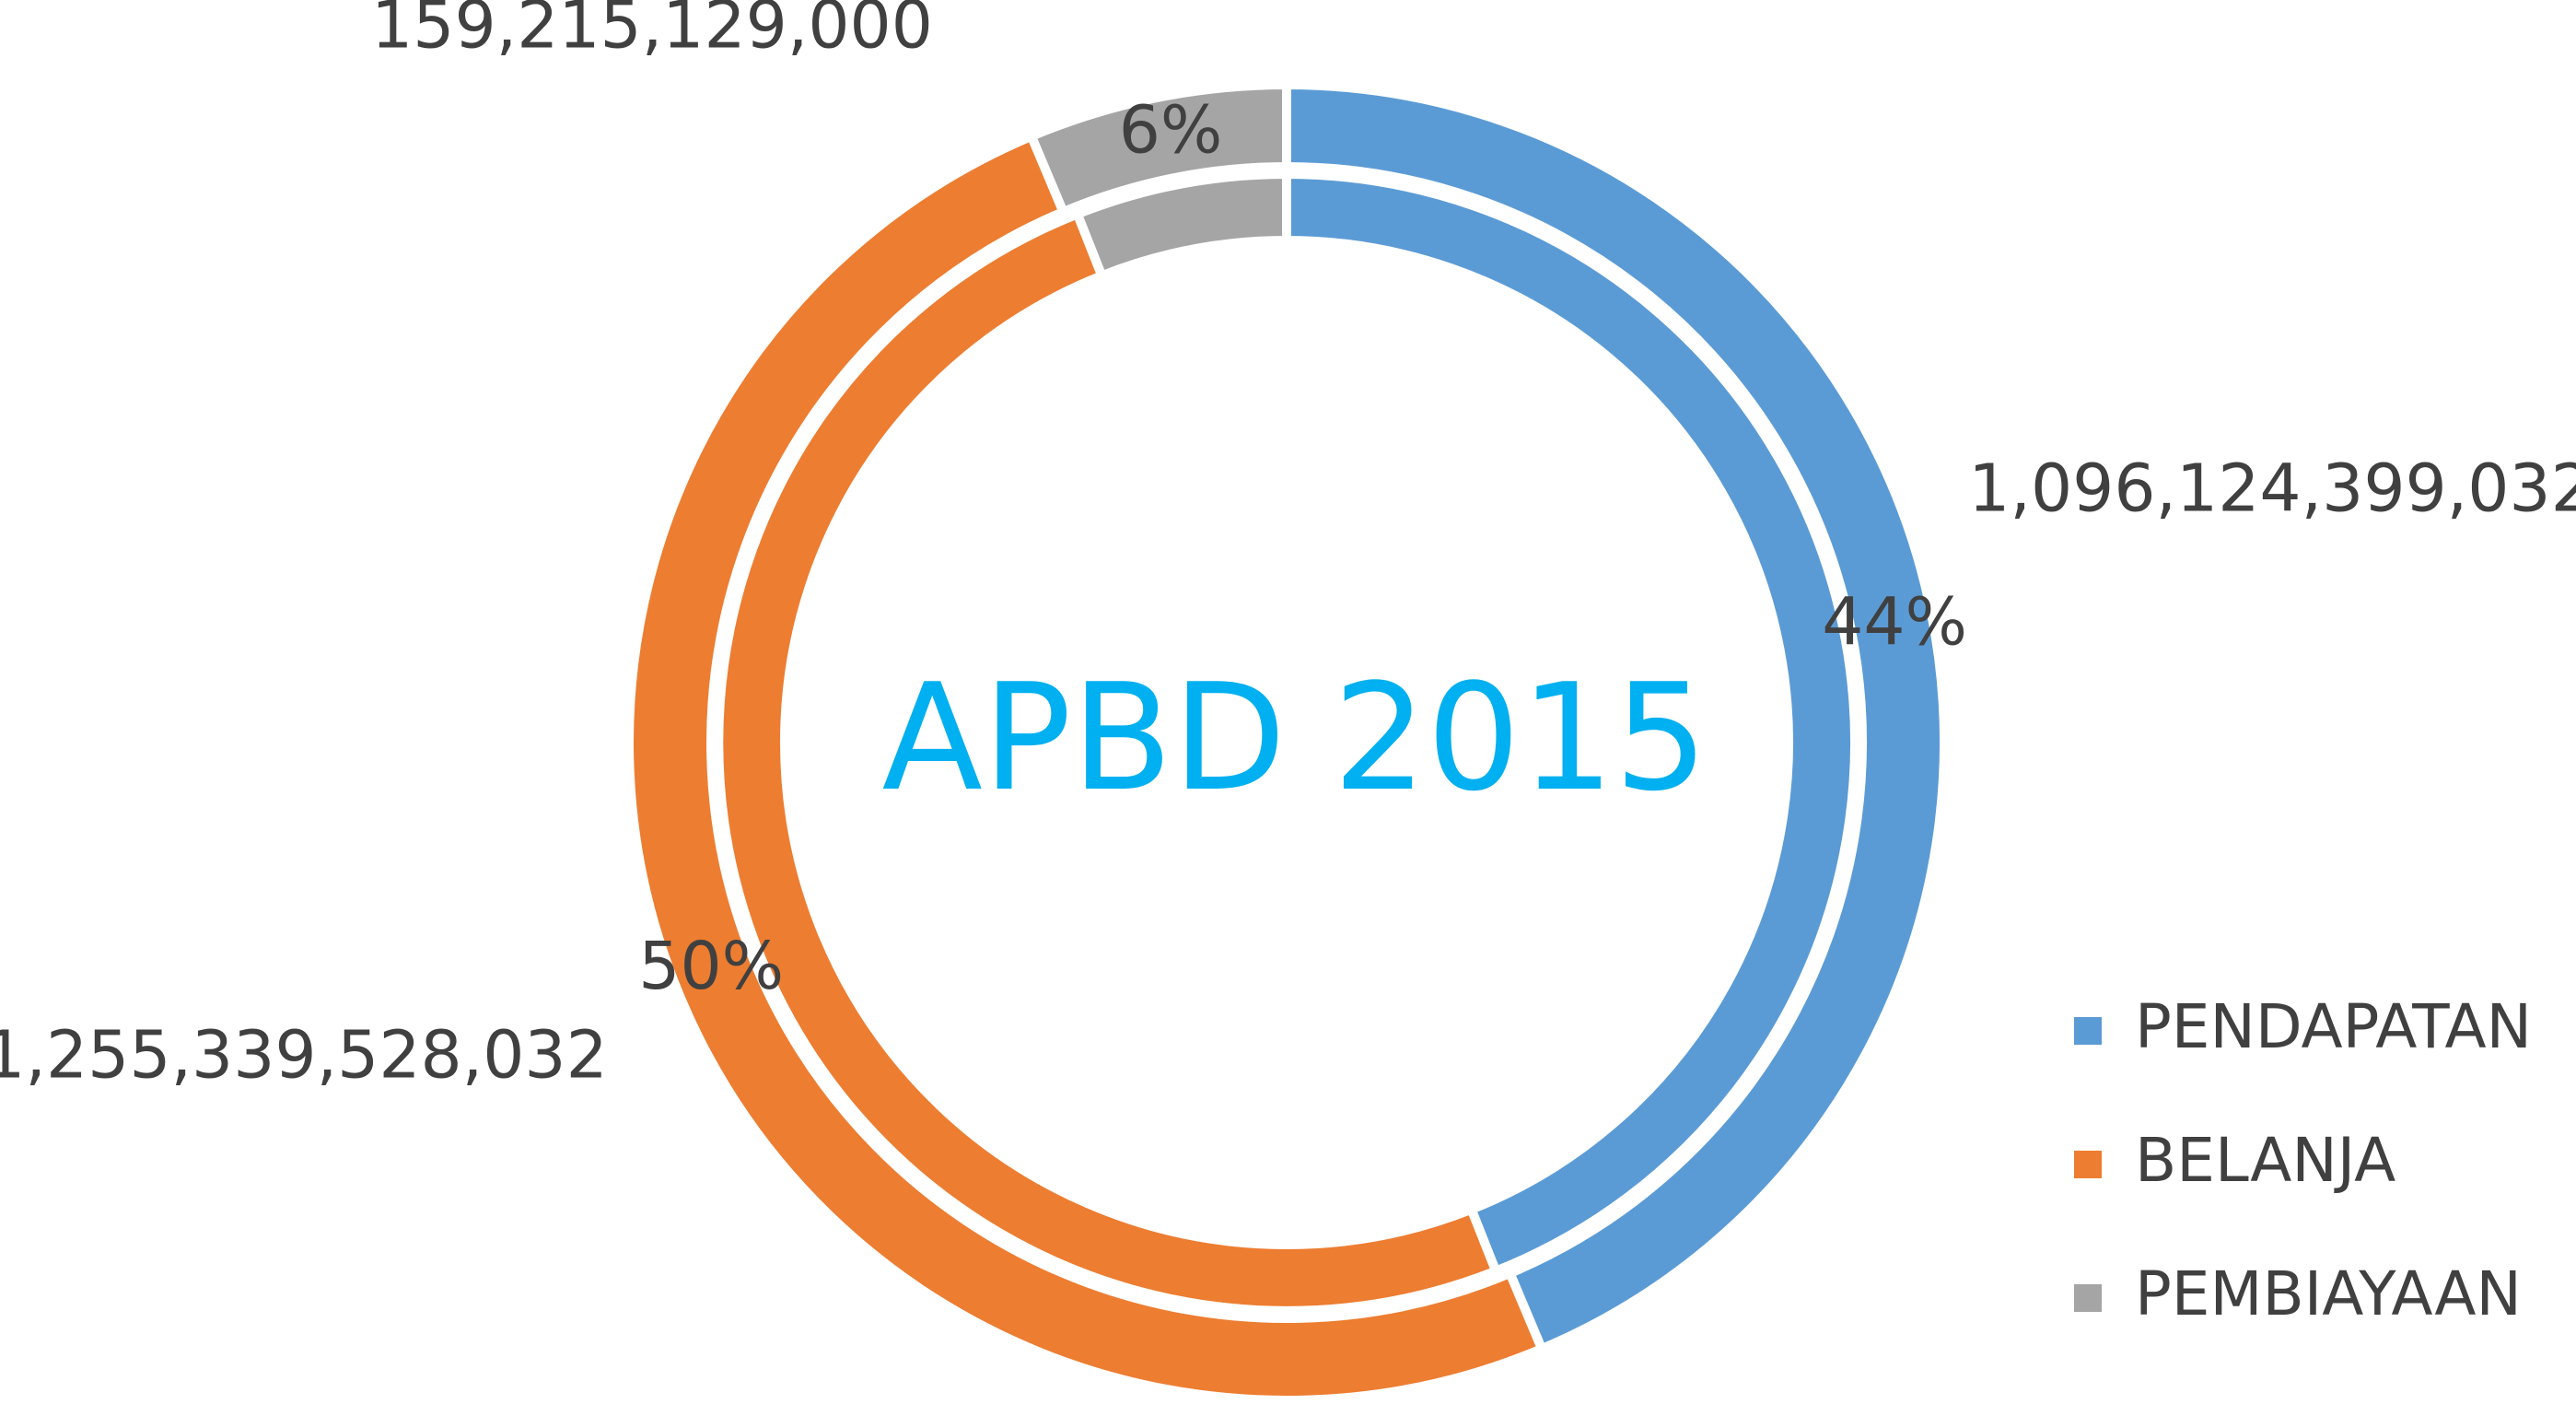 The width and height of the screenshot is (2576, 1416). Describe the element at coordinates (1295, 737) in the screenshot. I see `chart-title: APBD 2015` at that location.